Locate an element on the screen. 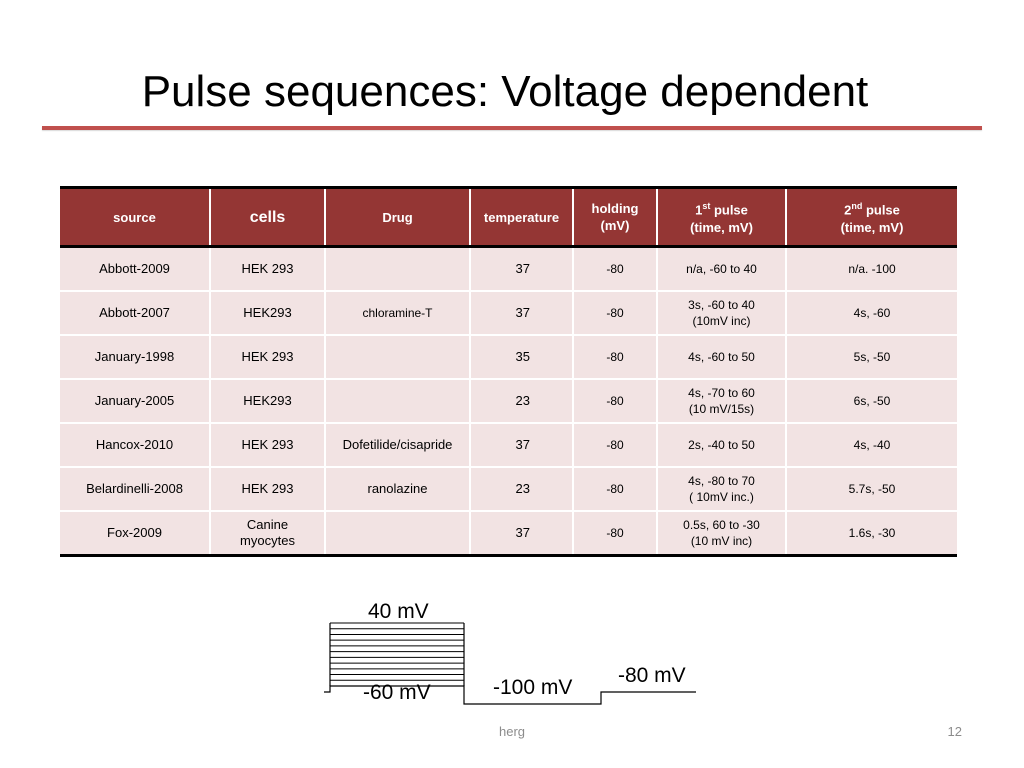 The width and height of the screenshot is (1024, 768). cell-pulse1: 4s, -80 to 70 ( 10mV inc.) is located at coordinates (722, 488).